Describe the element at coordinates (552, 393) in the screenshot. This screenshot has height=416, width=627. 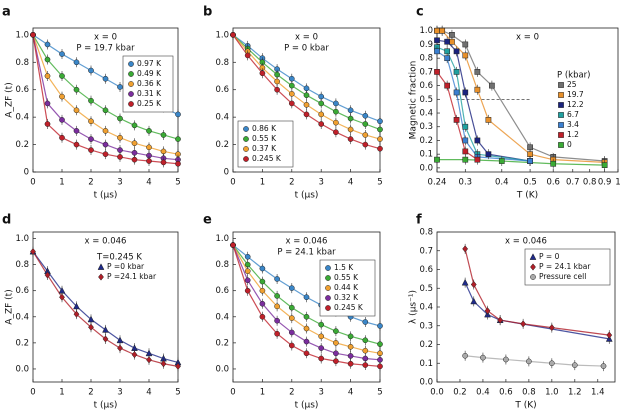
I see `x-tick-label: 1.0` at that location.